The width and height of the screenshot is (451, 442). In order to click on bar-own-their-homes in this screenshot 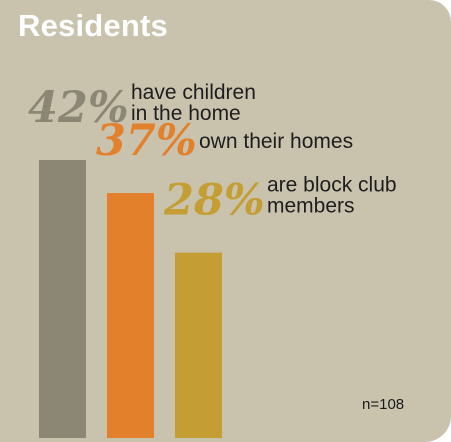, I will do `click(130, 315)`.